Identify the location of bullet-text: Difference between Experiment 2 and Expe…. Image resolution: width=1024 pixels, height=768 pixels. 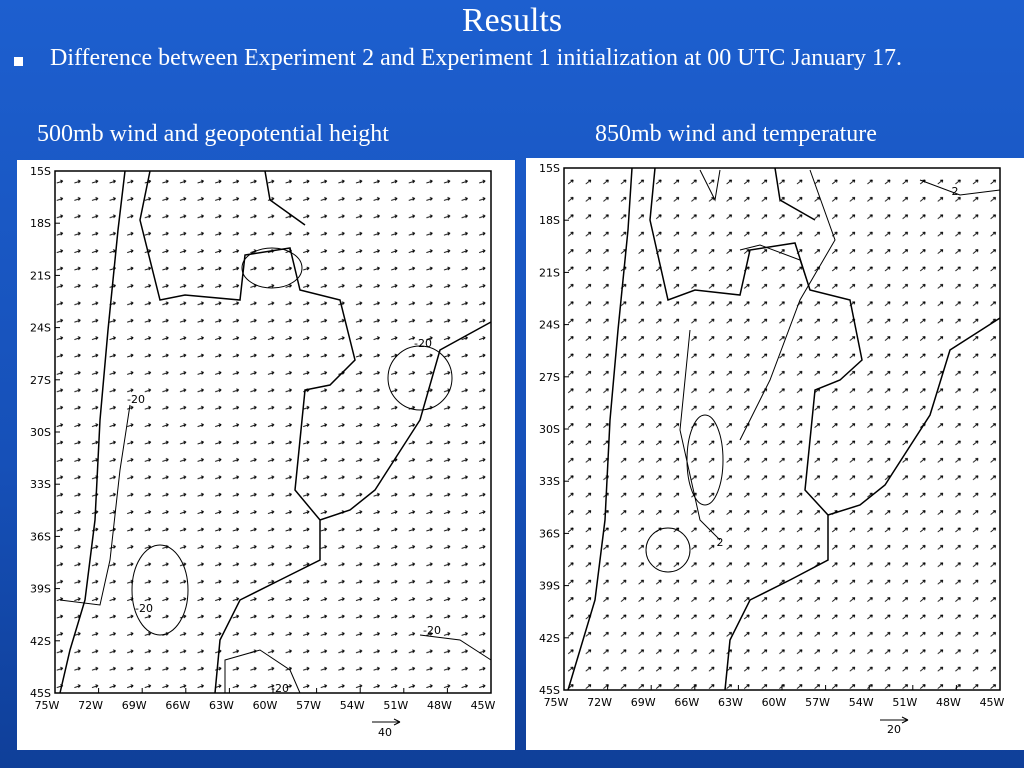
(476, 58).